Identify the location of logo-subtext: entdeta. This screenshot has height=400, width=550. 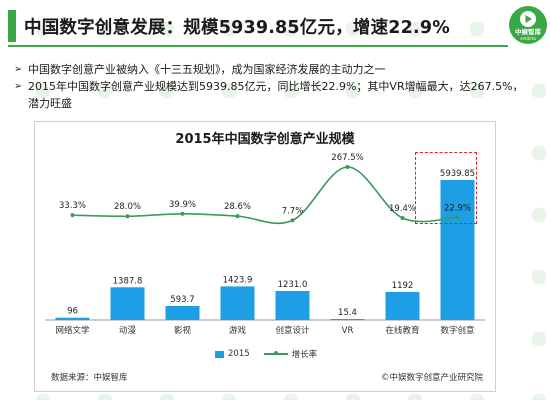
(528, 38).